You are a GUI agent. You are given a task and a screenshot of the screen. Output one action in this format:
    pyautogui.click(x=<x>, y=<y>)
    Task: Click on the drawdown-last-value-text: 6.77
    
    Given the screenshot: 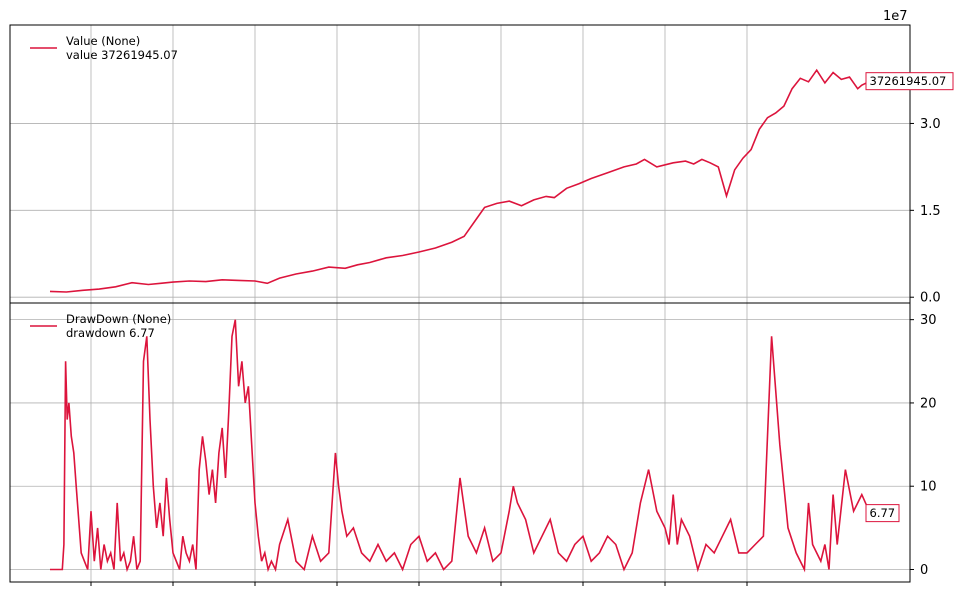 What is the action you would take?
    pyautogui.click(x=883, y=513)
    